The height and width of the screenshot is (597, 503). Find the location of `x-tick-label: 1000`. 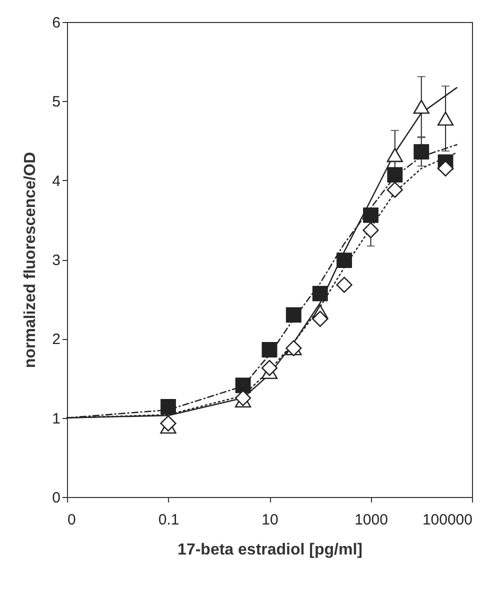

x-tick-label: 1000 is located at coordinates (371, 520).